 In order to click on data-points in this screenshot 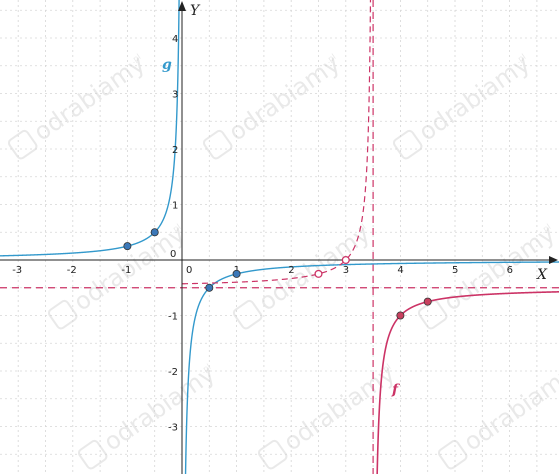, I will do `click(277, 274)`.